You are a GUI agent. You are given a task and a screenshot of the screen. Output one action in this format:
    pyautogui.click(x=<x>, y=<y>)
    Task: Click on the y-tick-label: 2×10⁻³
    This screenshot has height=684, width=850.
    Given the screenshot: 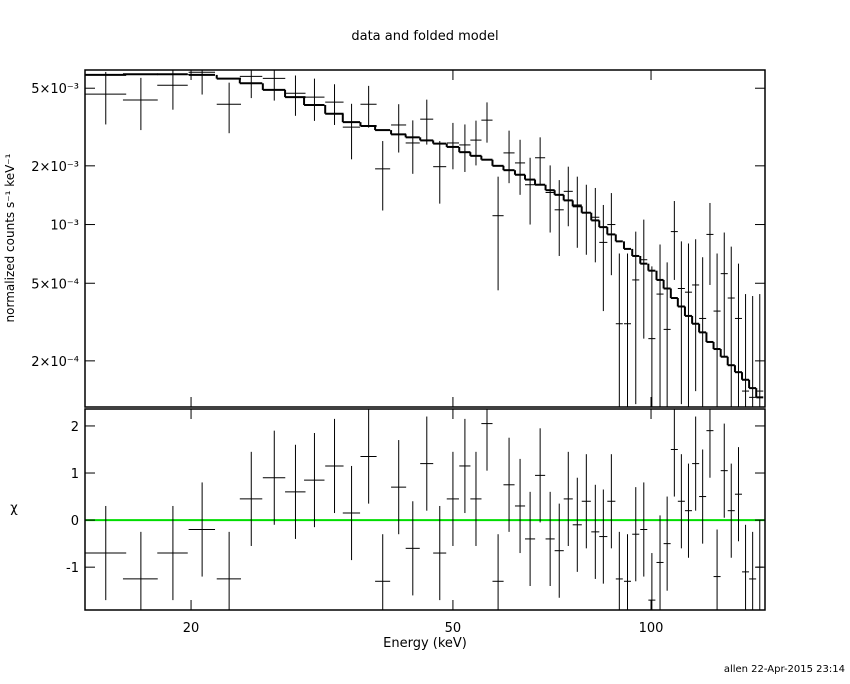 What is the action you would take?
    pyautogui.click(x=55, y=167)
    